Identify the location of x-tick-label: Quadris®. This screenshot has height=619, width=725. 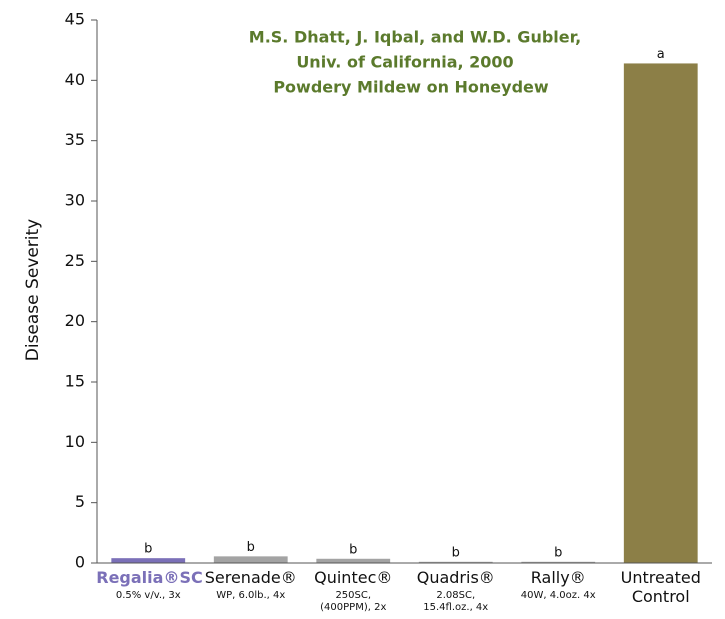
(455, 577).